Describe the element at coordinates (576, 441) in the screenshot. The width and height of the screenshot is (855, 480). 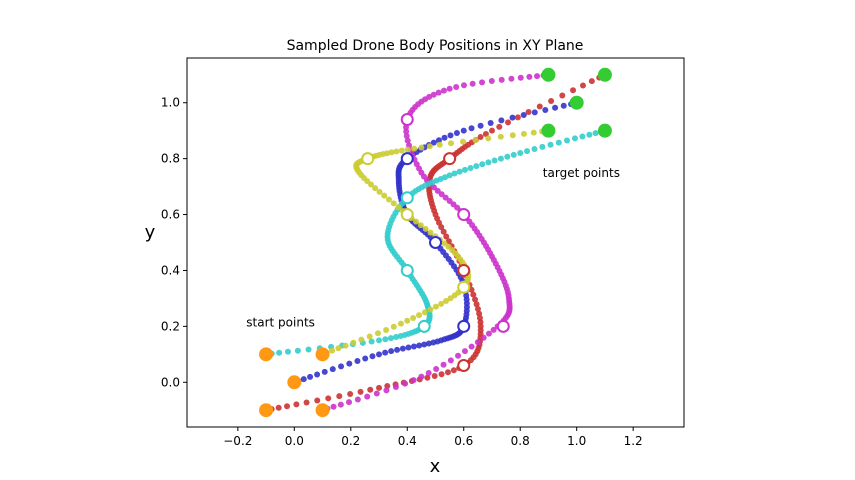
I see `x-tick-label: 1.0` at that location.